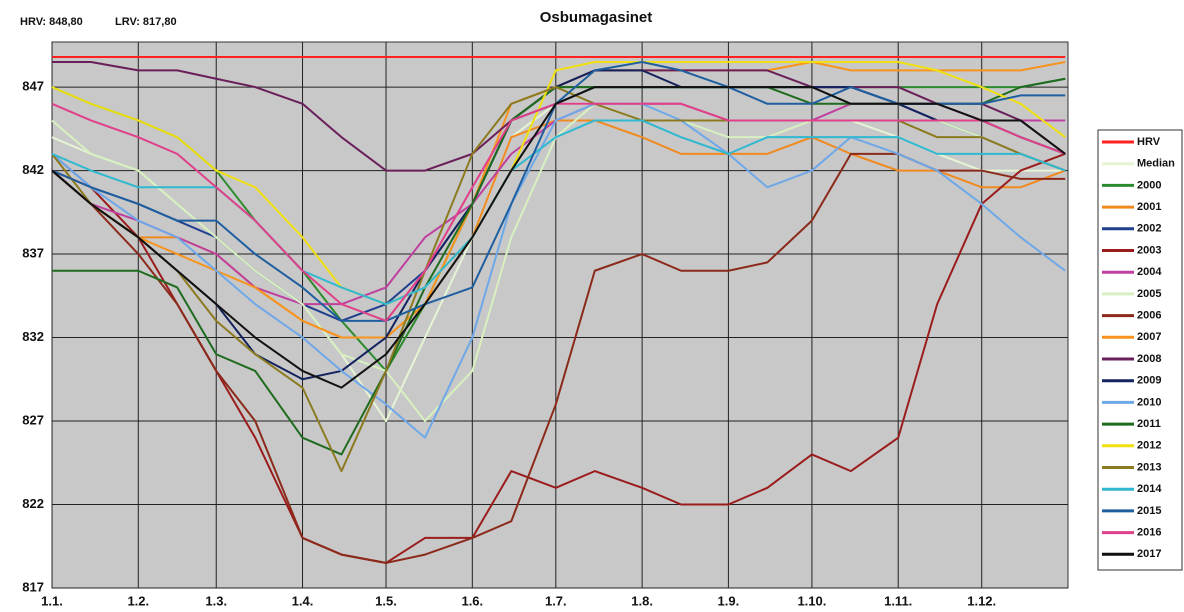 This screenshot has height=612, width=1184. I want to click on x-tick-label: 1.12., so click(981, 600).